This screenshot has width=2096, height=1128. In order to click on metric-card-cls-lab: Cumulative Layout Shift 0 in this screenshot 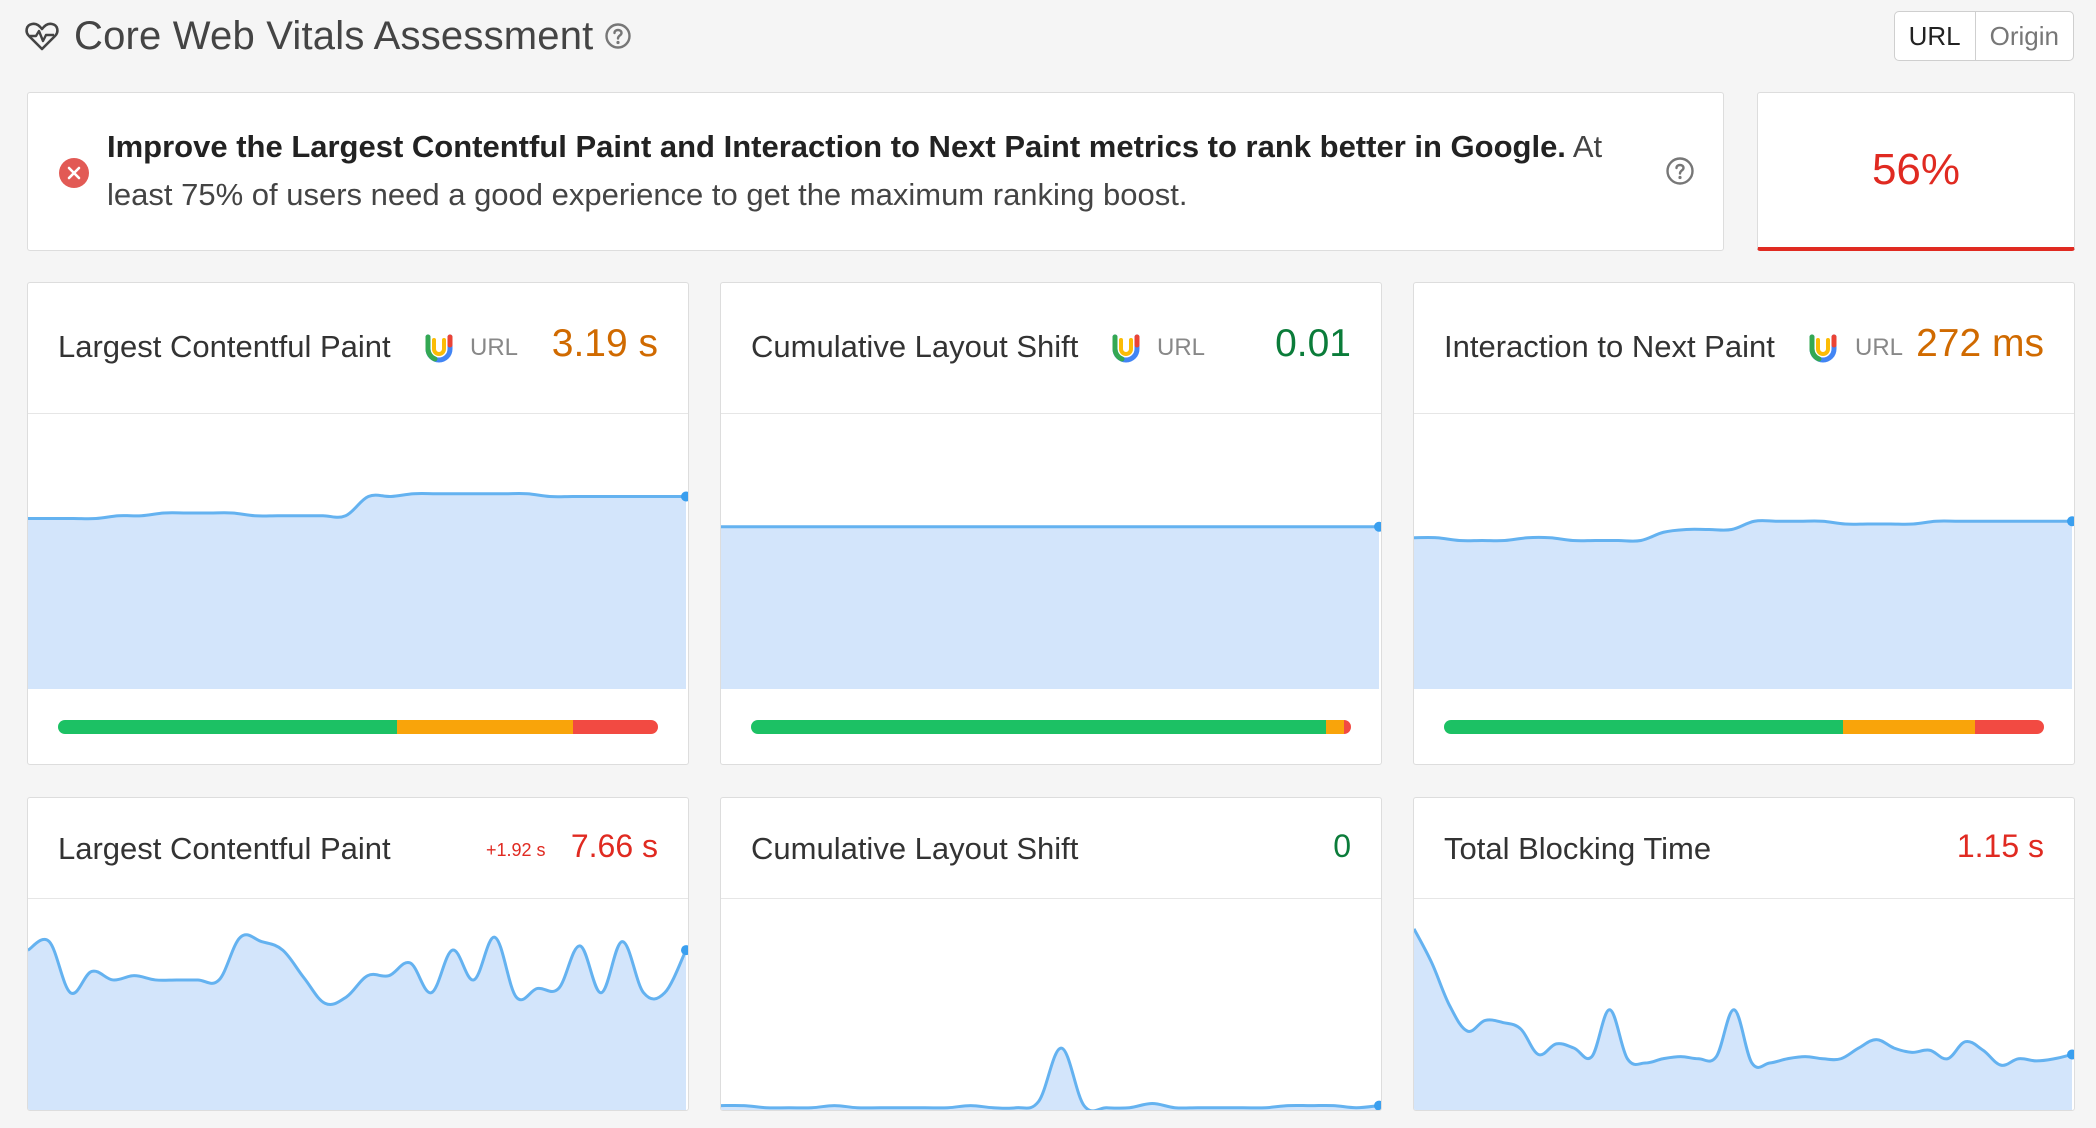, I will do `click(1051, 954)`.